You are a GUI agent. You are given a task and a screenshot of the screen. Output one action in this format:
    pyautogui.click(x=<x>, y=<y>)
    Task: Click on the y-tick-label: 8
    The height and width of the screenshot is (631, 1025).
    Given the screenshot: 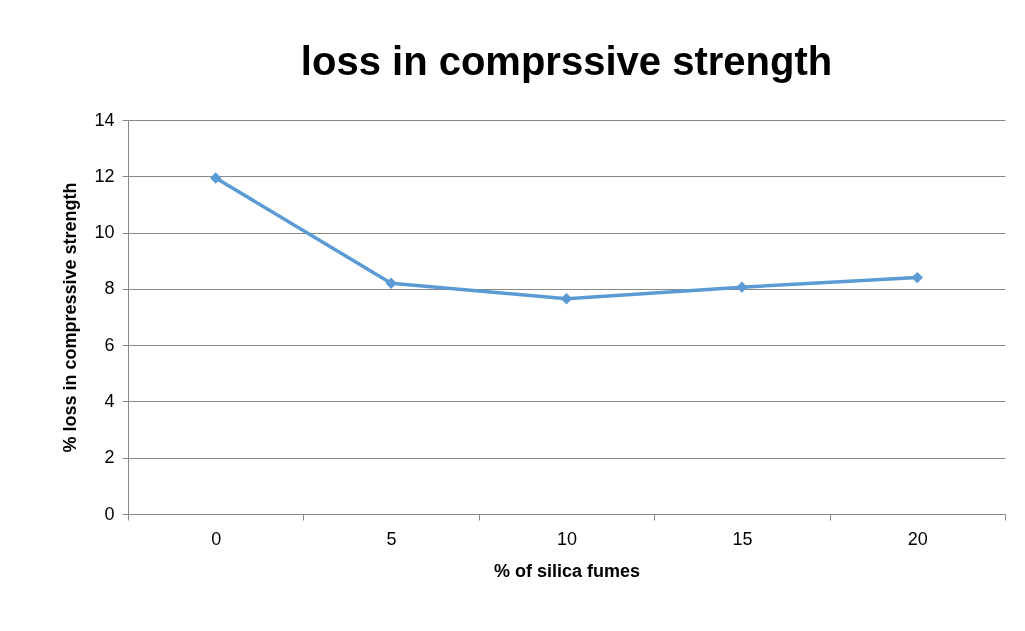 What is the action you would take?
    pyautogui.click(x=109, y=288)
    